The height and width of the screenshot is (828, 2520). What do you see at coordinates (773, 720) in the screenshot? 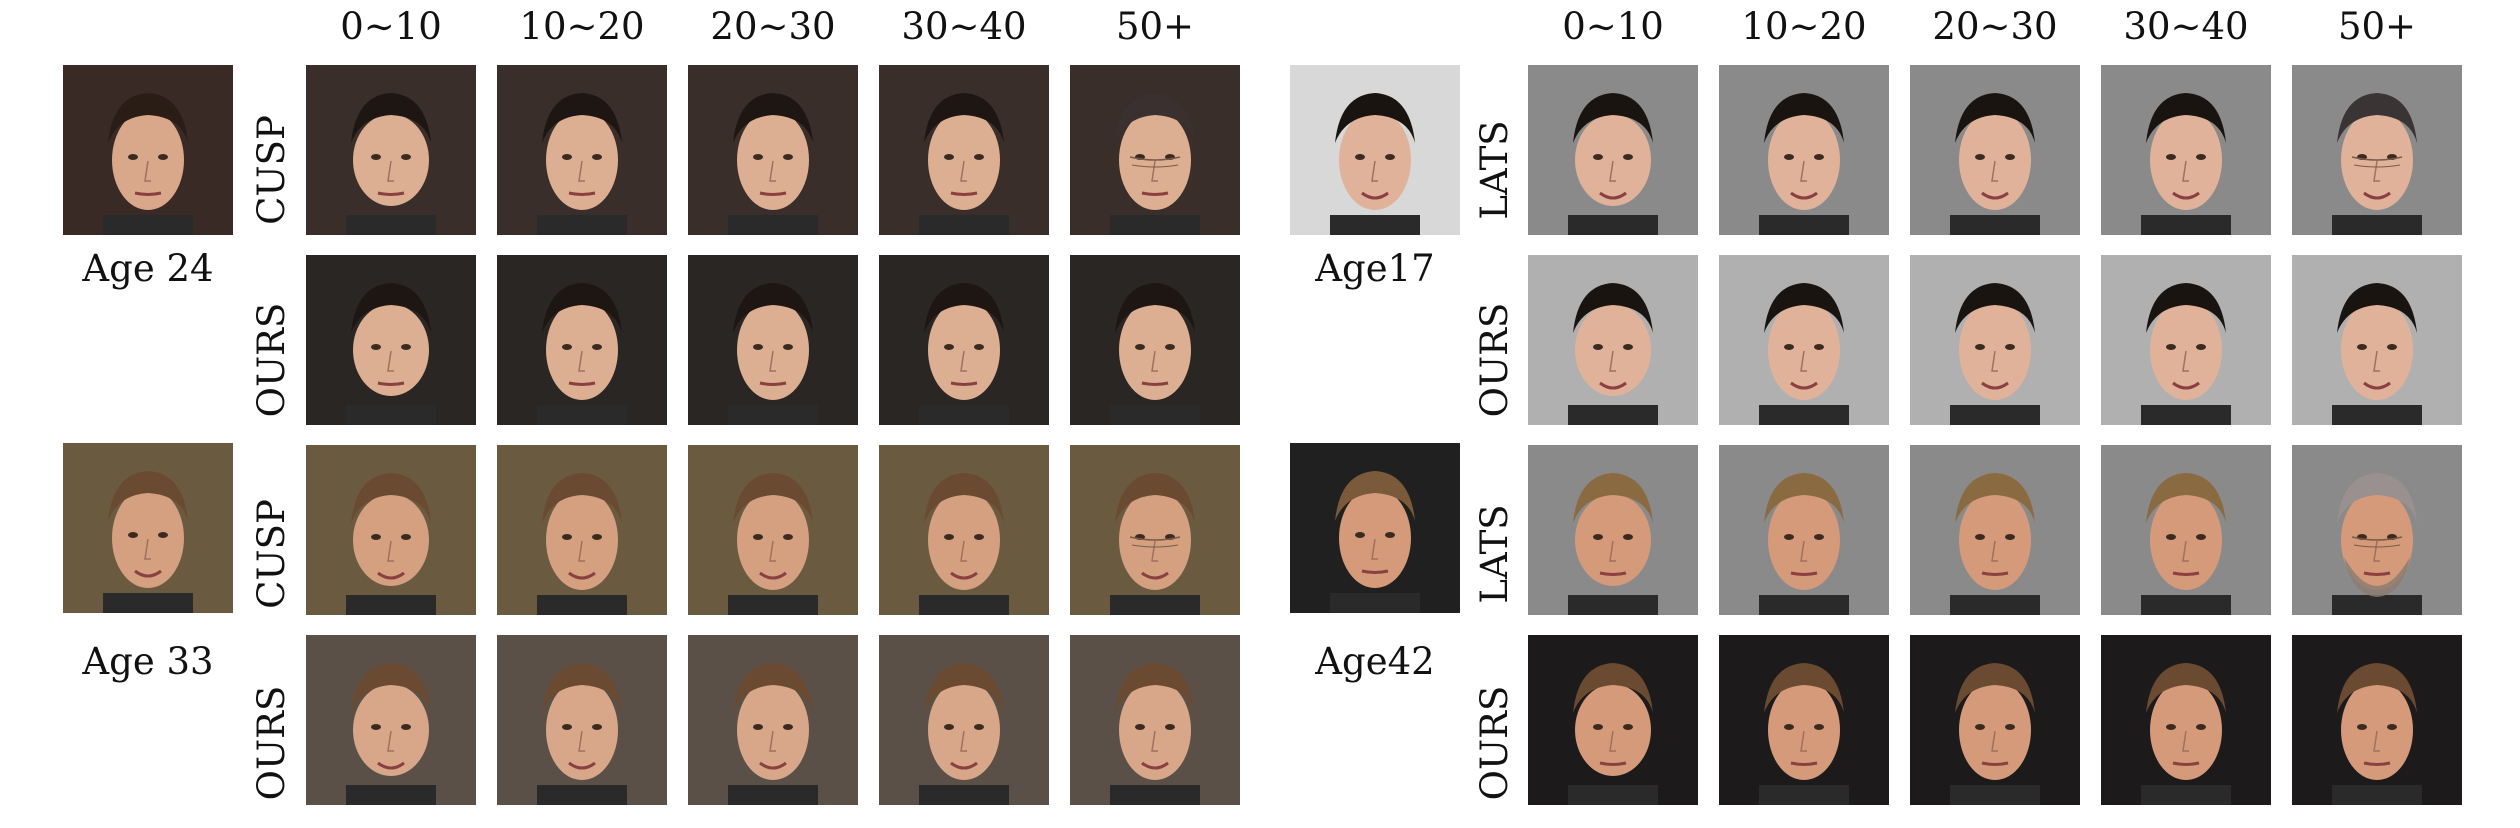
I see `ours-output-subject2-col2` at bounding box center [773, 720].